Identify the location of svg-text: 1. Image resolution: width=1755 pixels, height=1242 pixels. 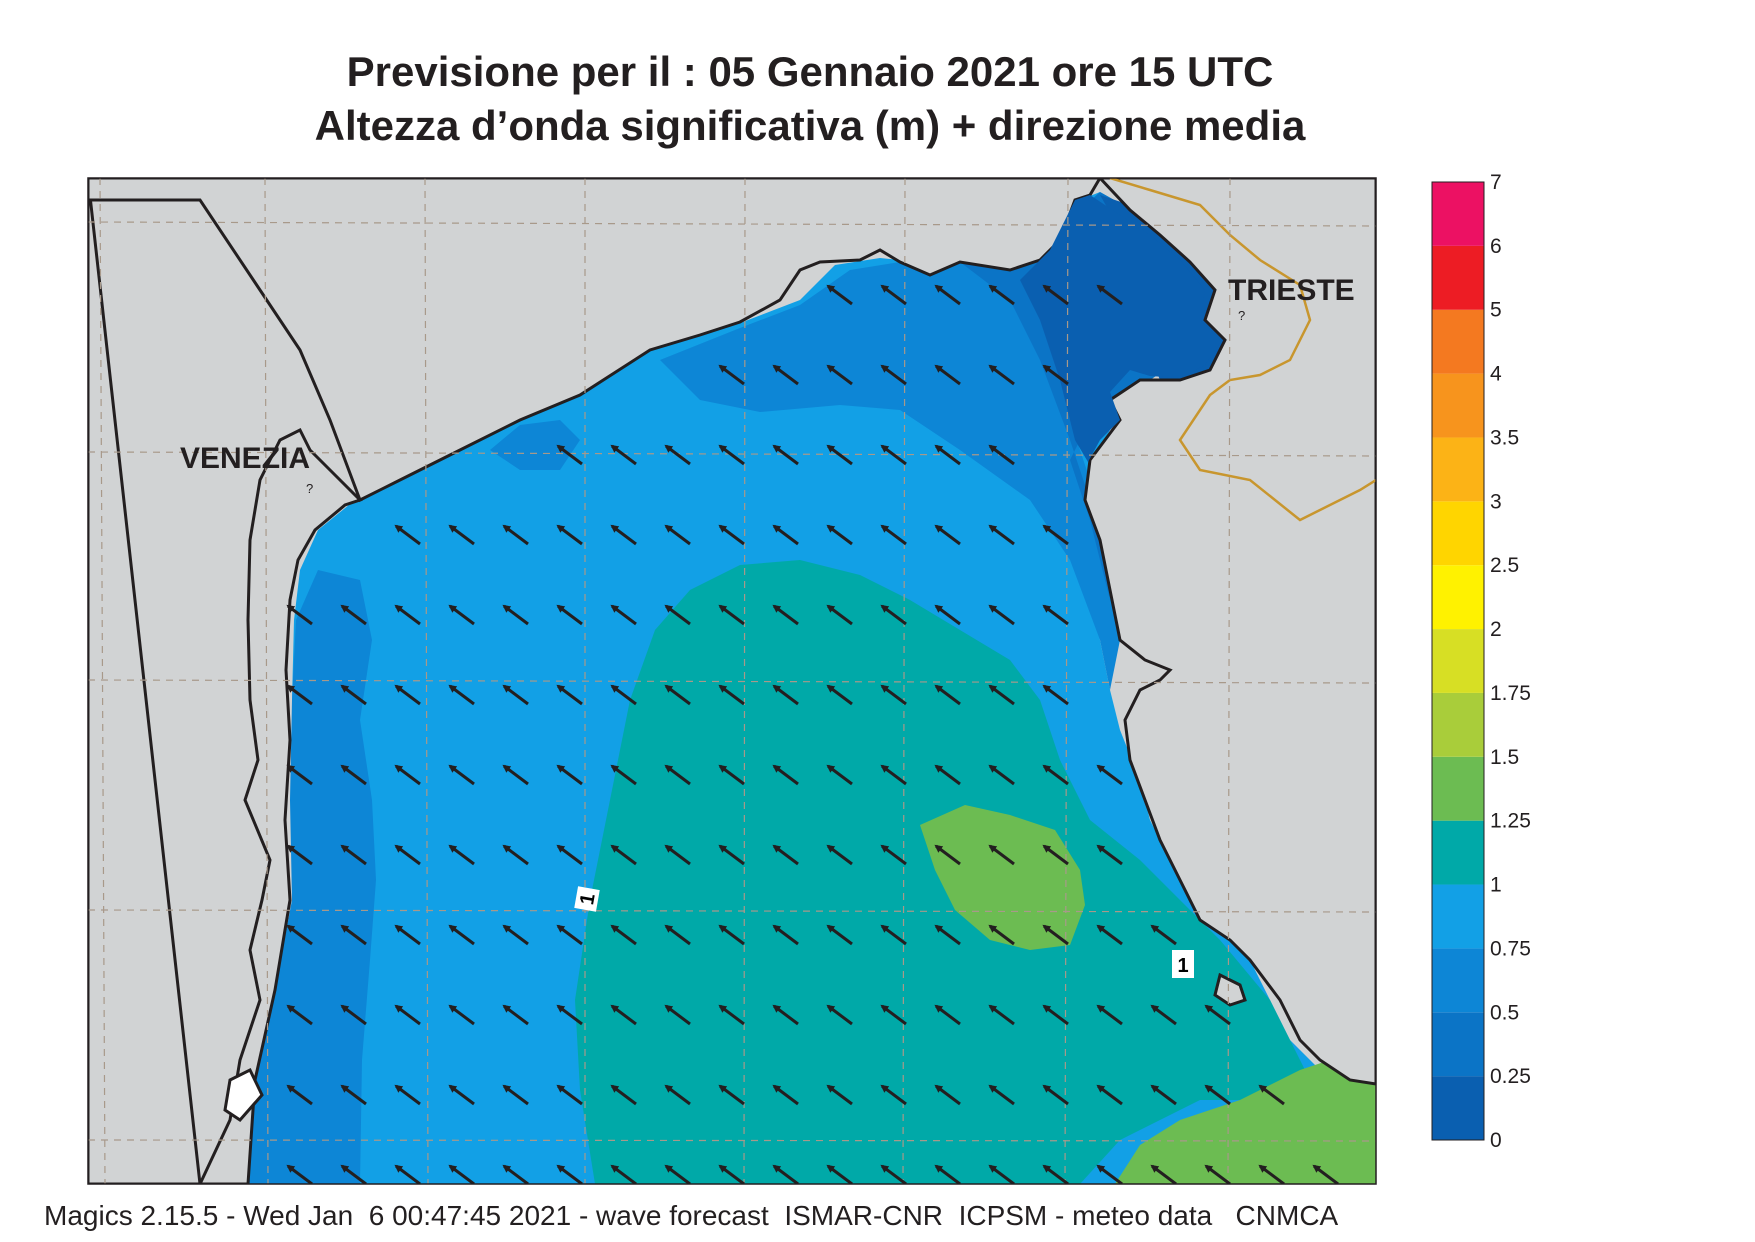
(588, 899).